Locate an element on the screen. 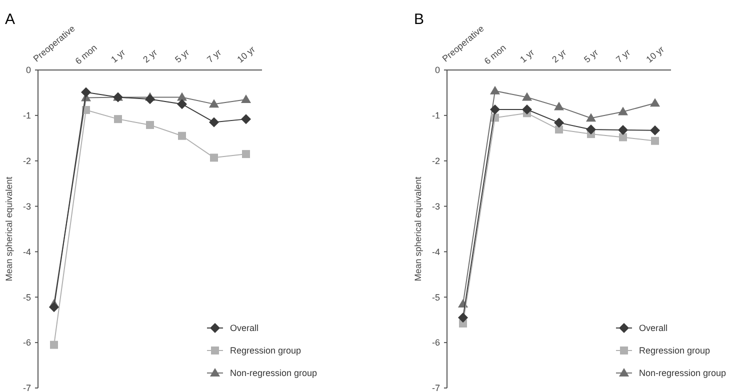  chart-title: B is located at coordinates (419, 19).